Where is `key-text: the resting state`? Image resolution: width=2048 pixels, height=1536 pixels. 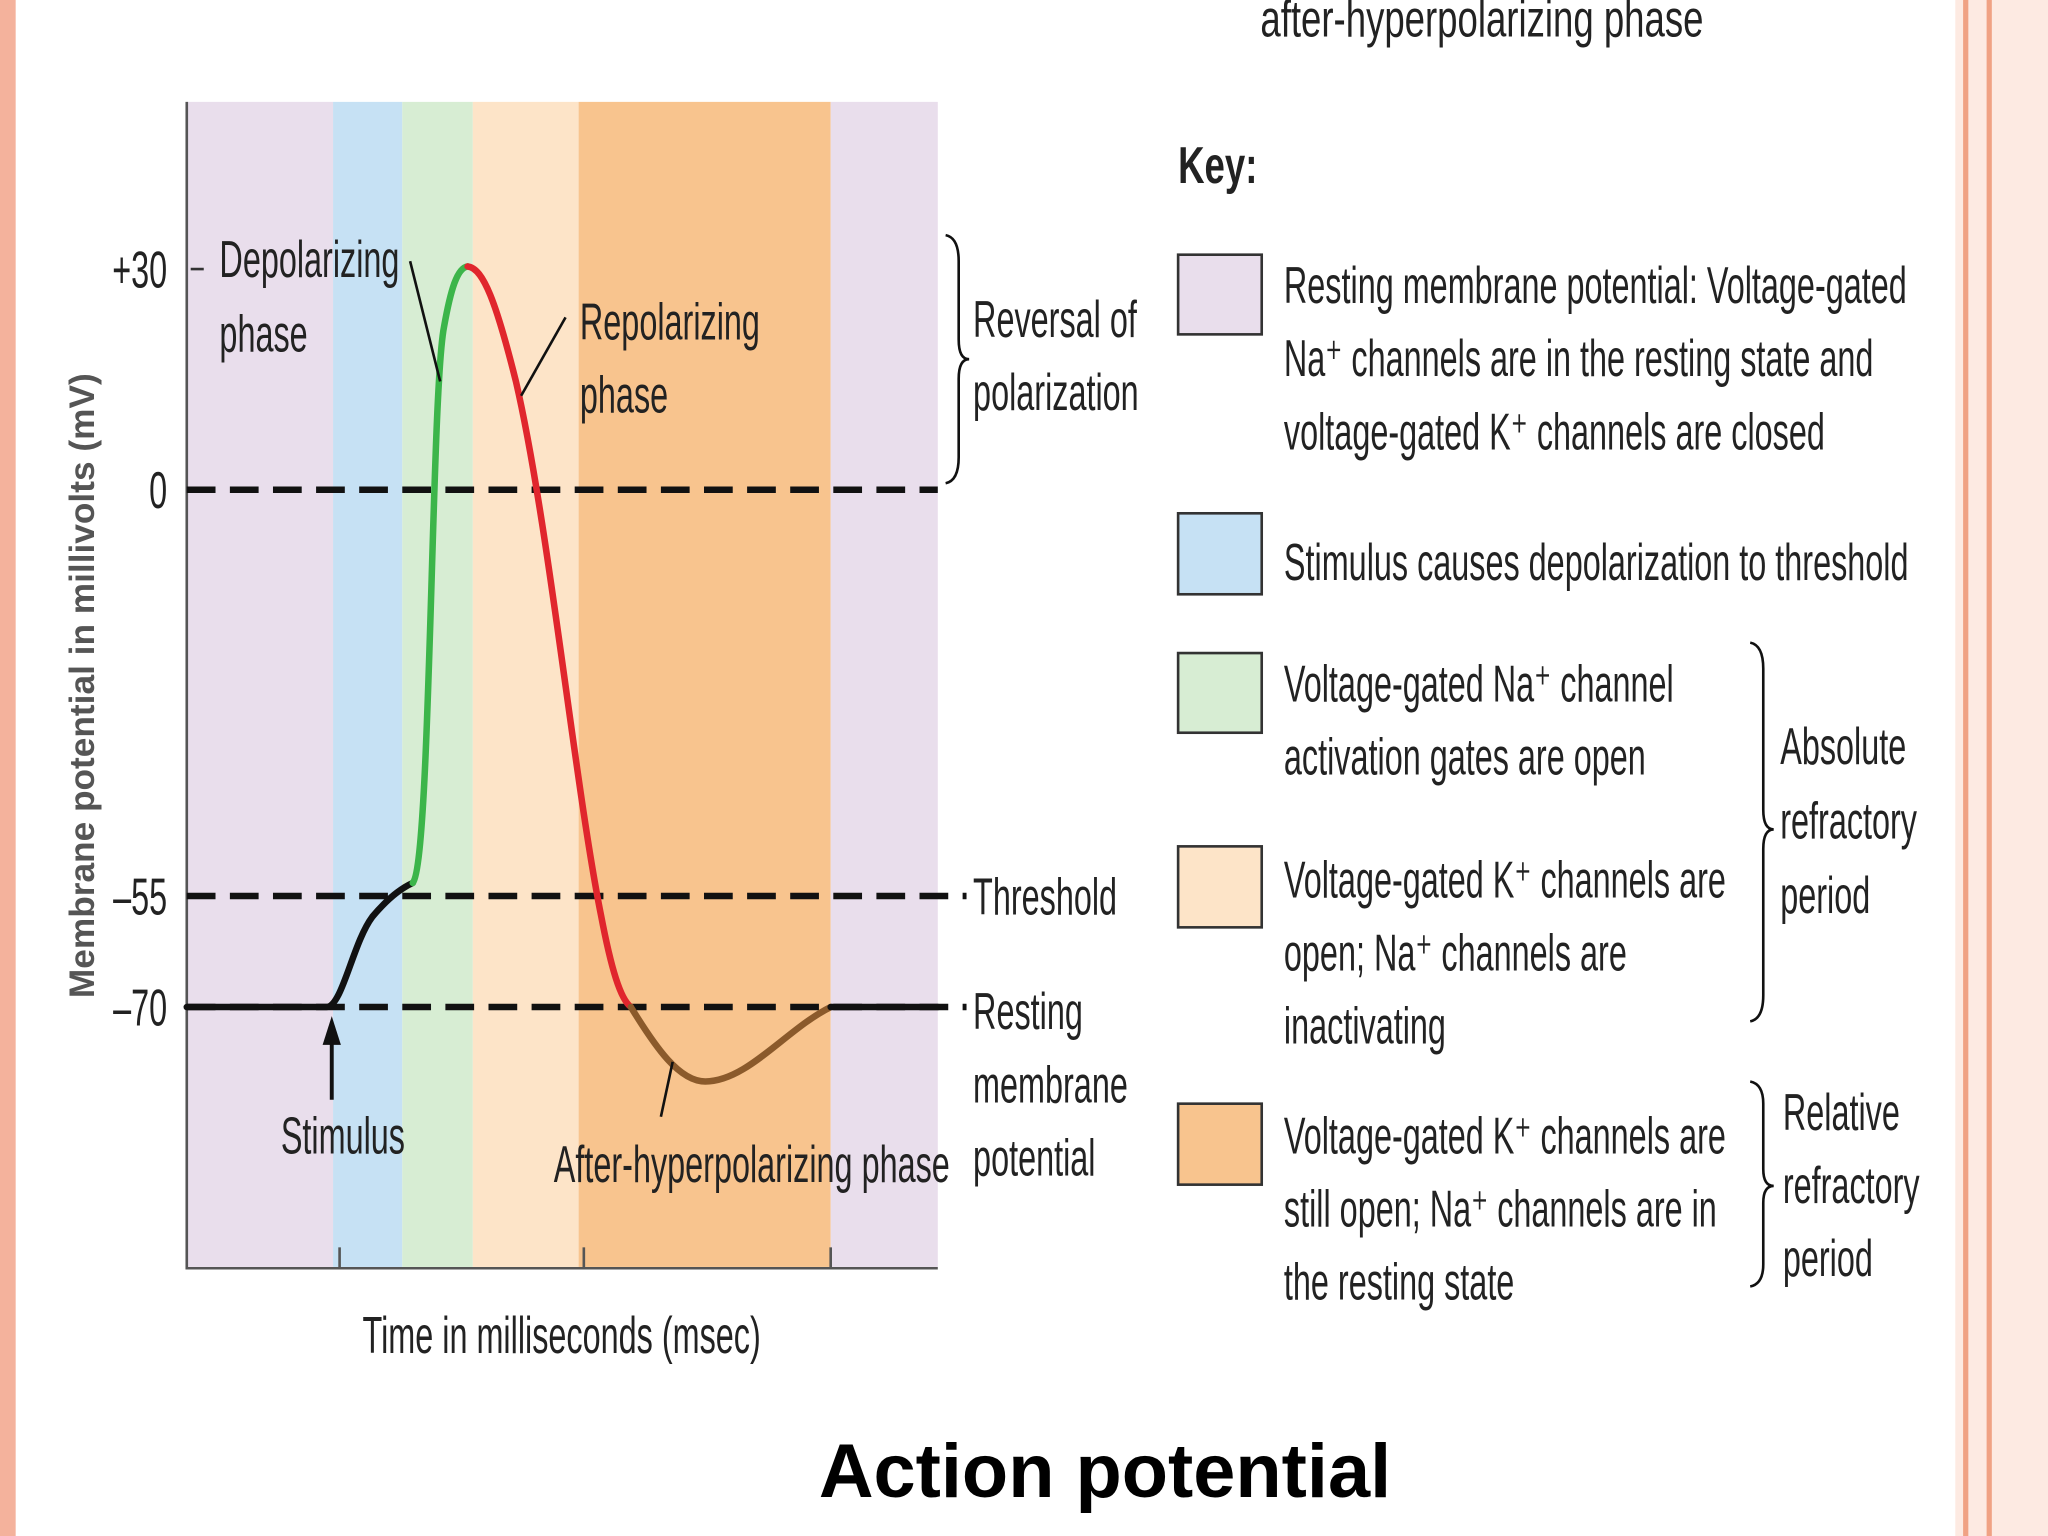
key-text: the resting state is located at coordinates (1399, 1283).